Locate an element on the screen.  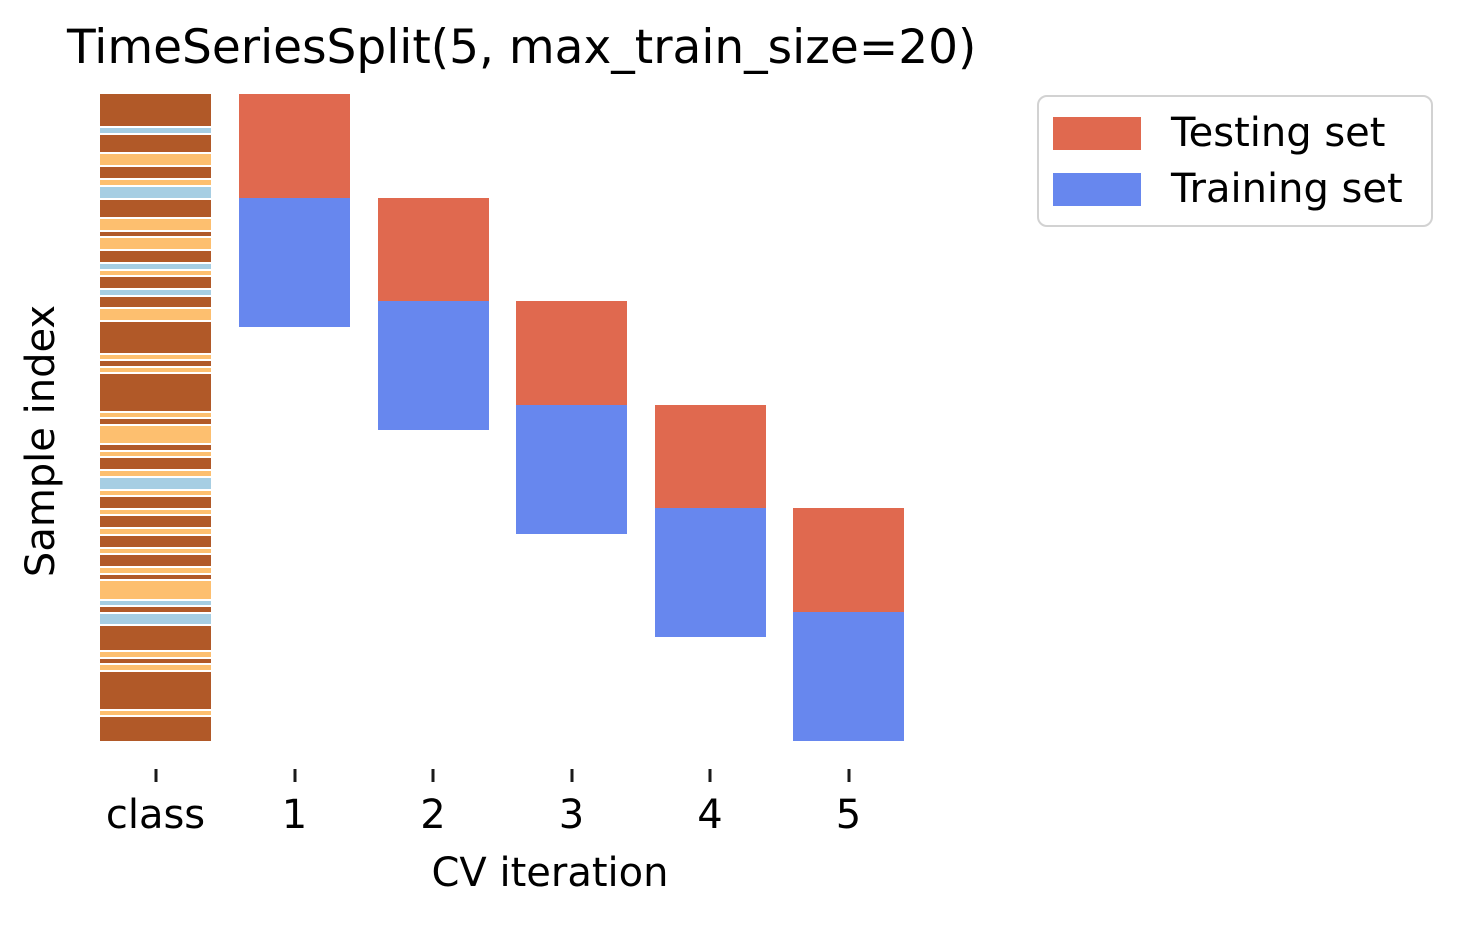
x-axis-label: CV iteration is located at coordinates (550, 873).